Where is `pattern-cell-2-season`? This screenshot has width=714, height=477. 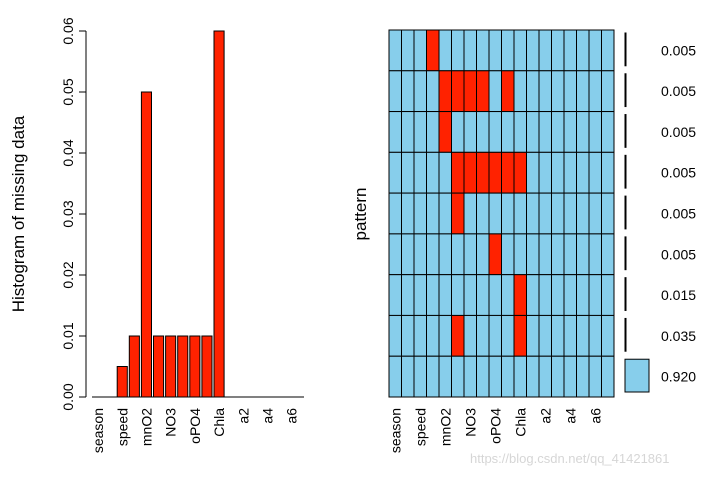 pattern-cell-2-season is located at coordinates (395, 91).